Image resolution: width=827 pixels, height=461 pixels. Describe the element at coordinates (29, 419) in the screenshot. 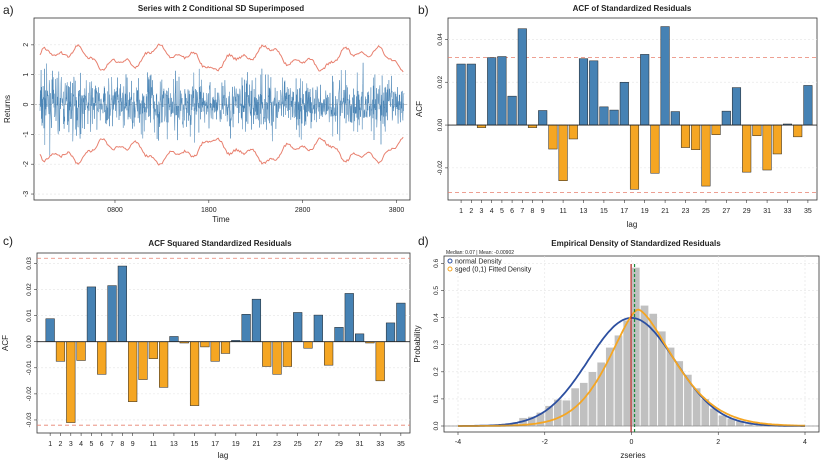

I see `panel-c-ytick-label: -0.03` at that location.